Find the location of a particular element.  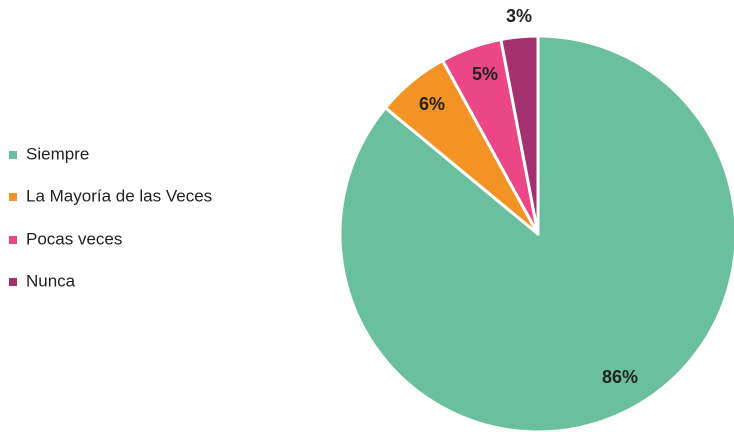

data-label: 5% is located at coordinates (485, 74).